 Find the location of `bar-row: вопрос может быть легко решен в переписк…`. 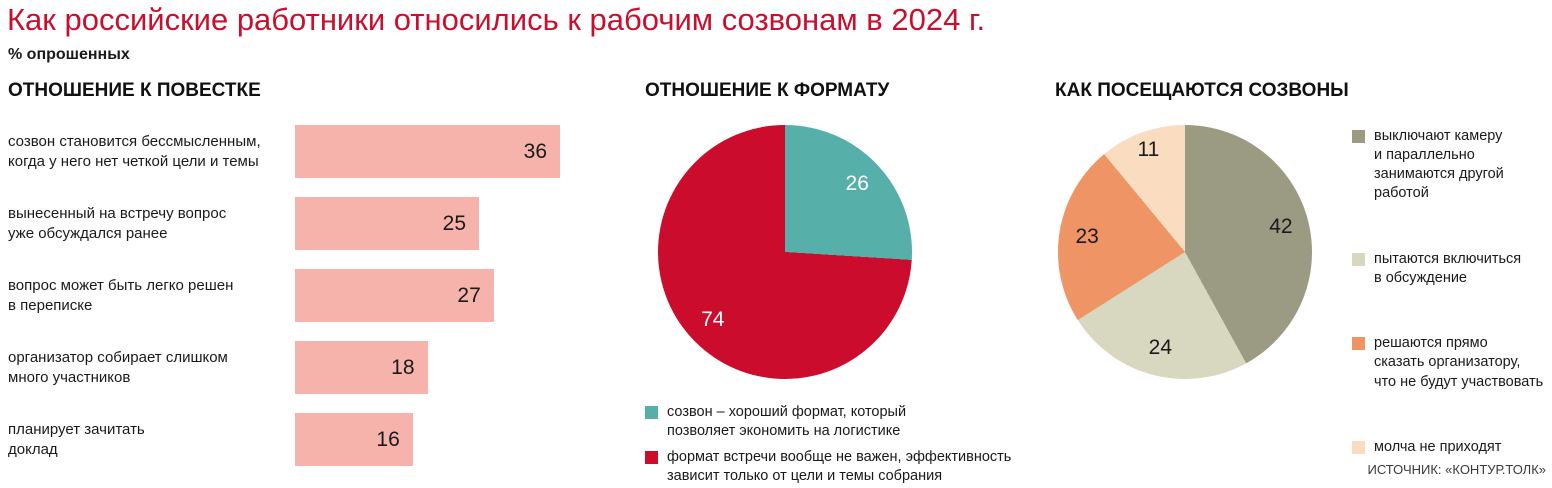

bar-row: вопрос может быть легко решен в переписк… is located at coordinates (300, 295).